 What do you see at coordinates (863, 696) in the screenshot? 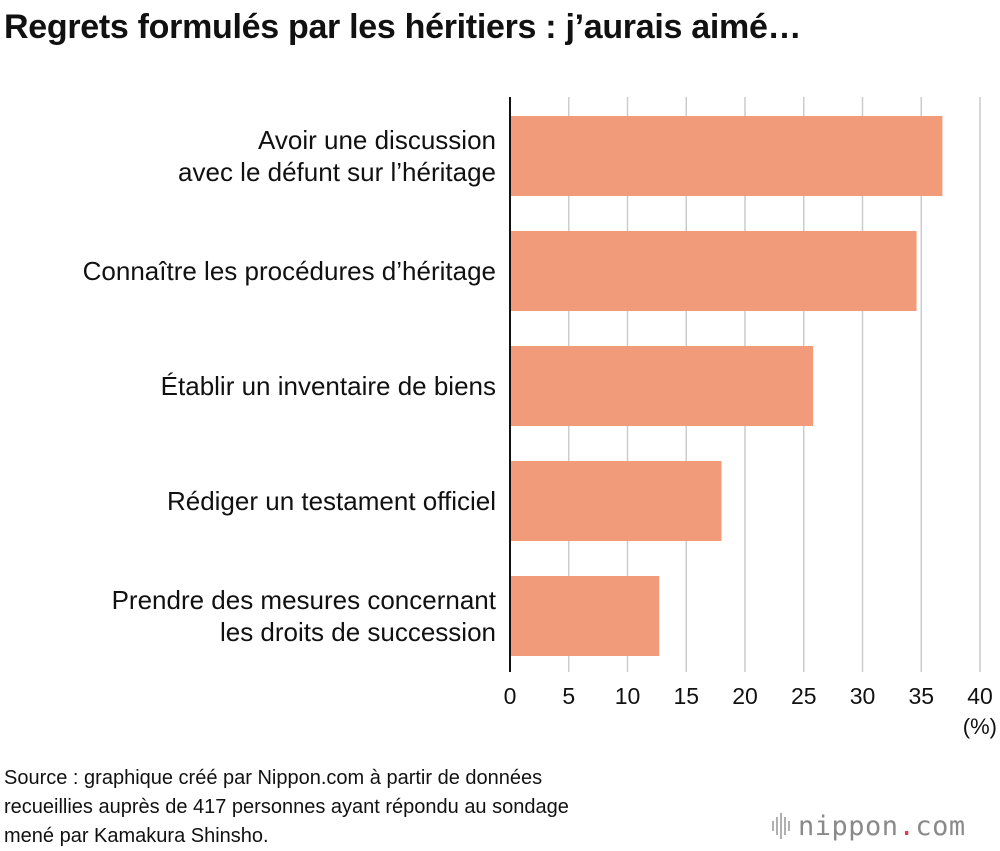
I see `x-tick-label-30: 30` at bounding box center [863, 696].